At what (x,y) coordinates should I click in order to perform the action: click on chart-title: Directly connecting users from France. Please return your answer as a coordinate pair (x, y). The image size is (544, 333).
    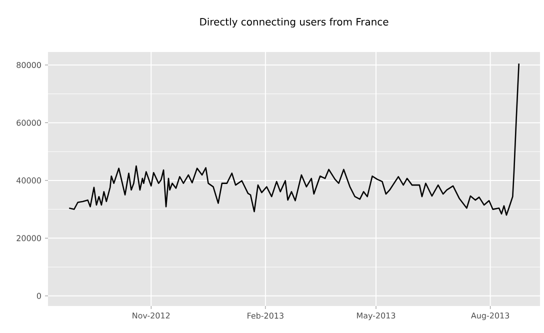
    Looking at the image, I should click on (294, 23).